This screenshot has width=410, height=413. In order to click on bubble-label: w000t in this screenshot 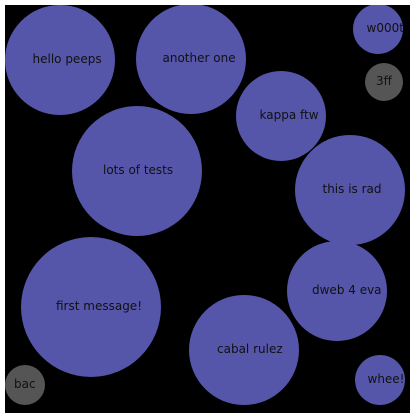, I will do `click(385, 28)`.